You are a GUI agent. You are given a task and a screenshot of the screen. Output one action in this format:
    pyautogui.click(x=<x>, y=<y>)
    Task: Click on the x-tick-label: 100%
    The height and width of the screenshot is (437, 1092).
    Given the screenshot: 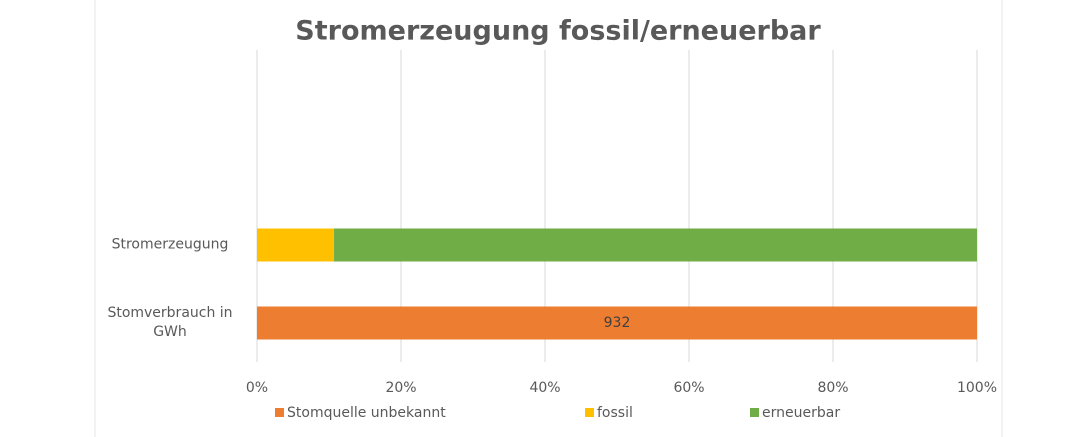 What is the action you would take?
    pyautogui.click(x=977, y=388)
    